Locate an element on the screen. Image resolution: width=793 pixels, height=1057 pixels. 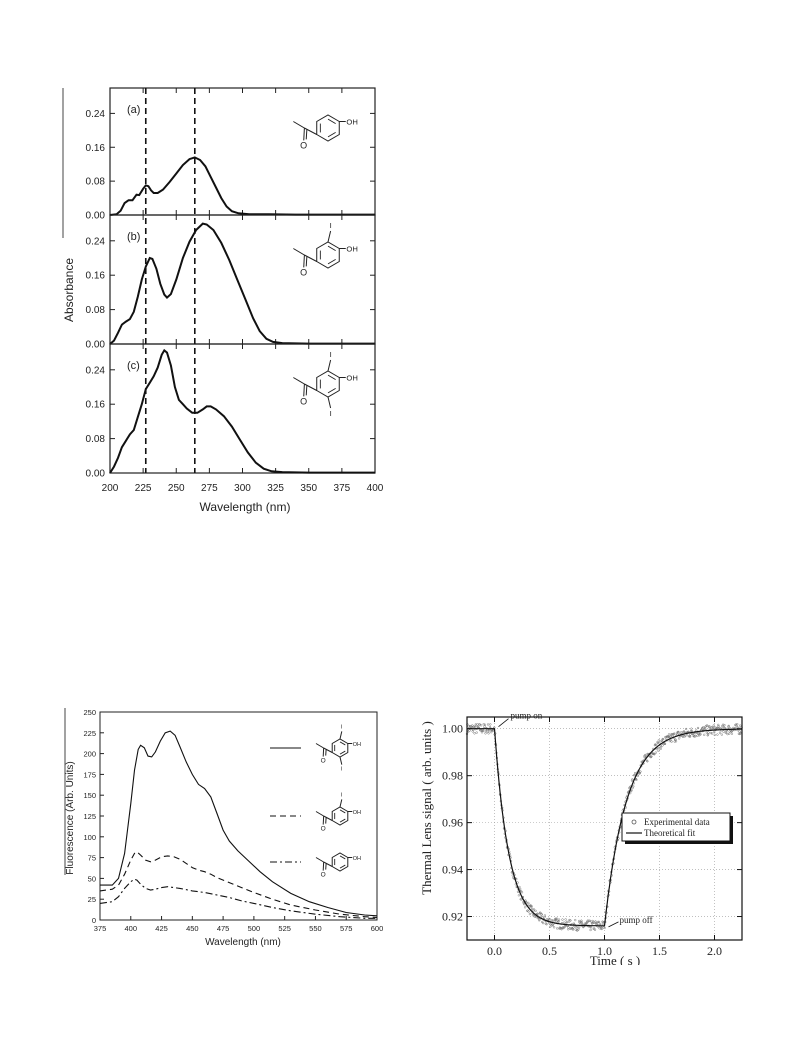
x-tick-label: 375 is located at coordinates (100, 928).